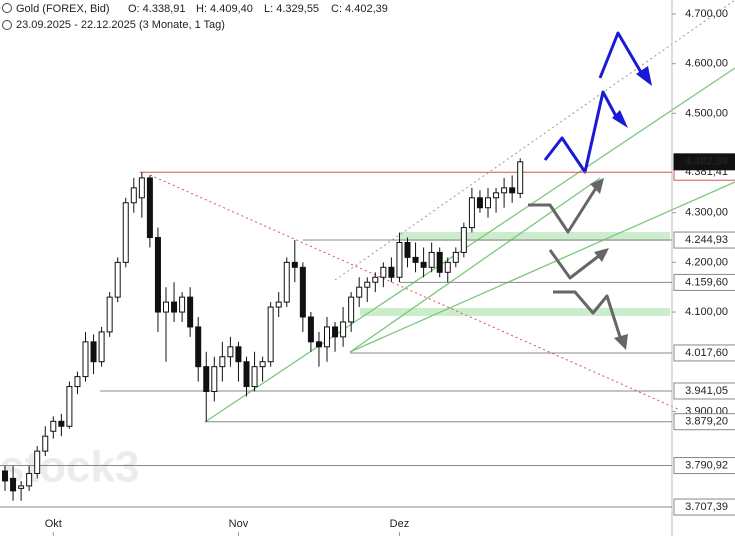 Image resolution: width=735 pixels, height=541 pixels. Describe the element at coordinates (239, 524) in the screenshot. I see `x-tick-label: Nov` at that location.